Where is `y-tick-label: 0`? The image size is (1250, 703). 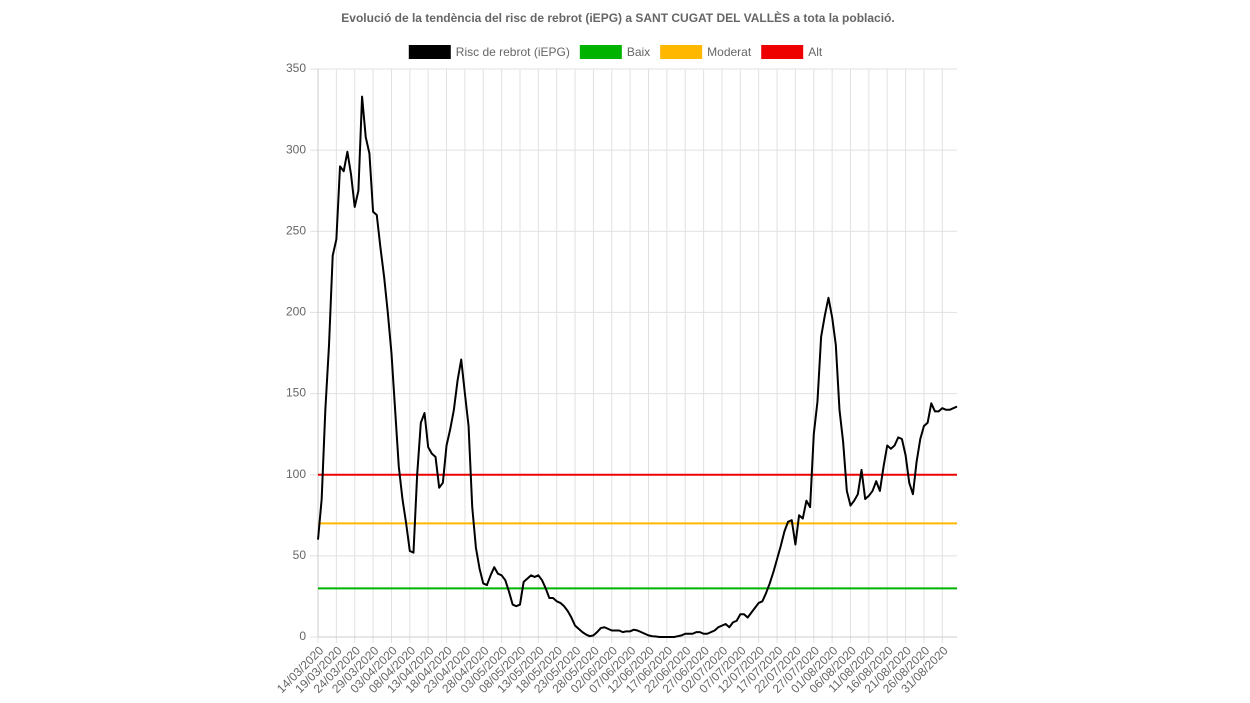 y-tick-label: 0 is located at coordinates (302, 636).